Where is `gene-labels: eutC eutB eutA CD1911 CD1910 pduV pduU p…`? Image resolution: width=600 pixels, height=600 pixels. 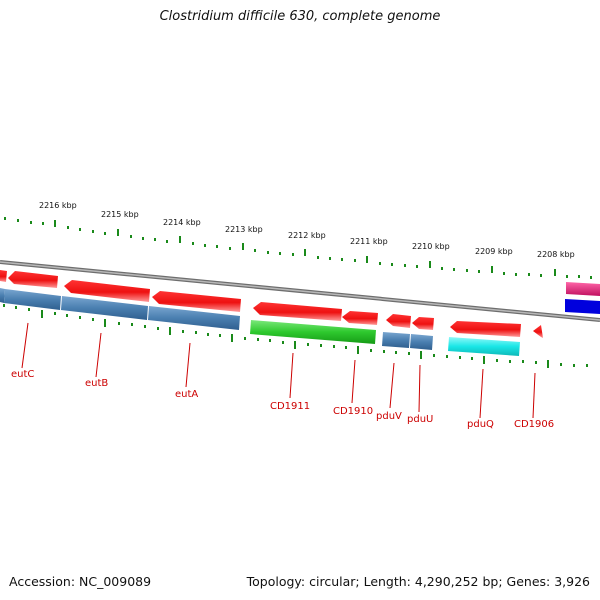 gene-labels: eutC eutB eutA CD1911 CD1910 pduV pduU p… is located at coordinates (282, 399).